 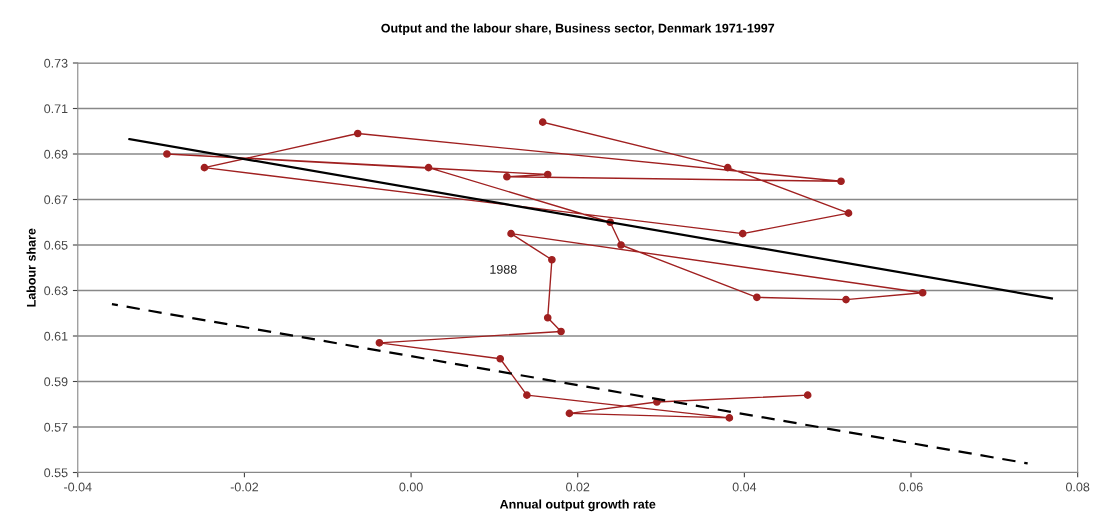 What do you see at coordinates (56, 382) in the screenshot?
I see `y-tick-label: 0.59` at bounding box center [56, 382].